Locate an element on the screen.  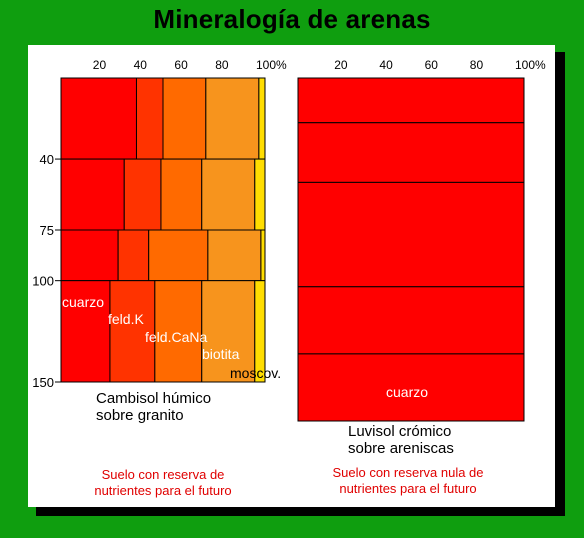
left-top-tick-label: 40 is located at coordinates (141, 65).